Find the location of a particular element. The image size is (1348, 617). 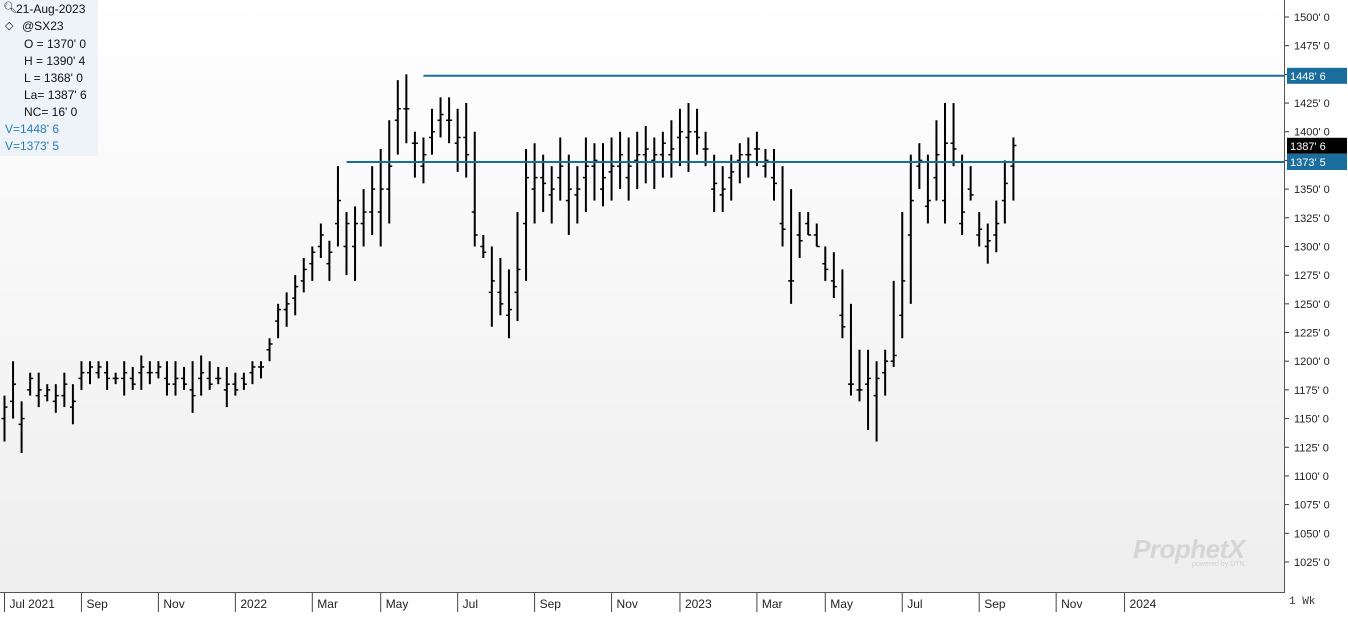

y-tick-label: 1275' 0 is located at coordinates (1312, 276).